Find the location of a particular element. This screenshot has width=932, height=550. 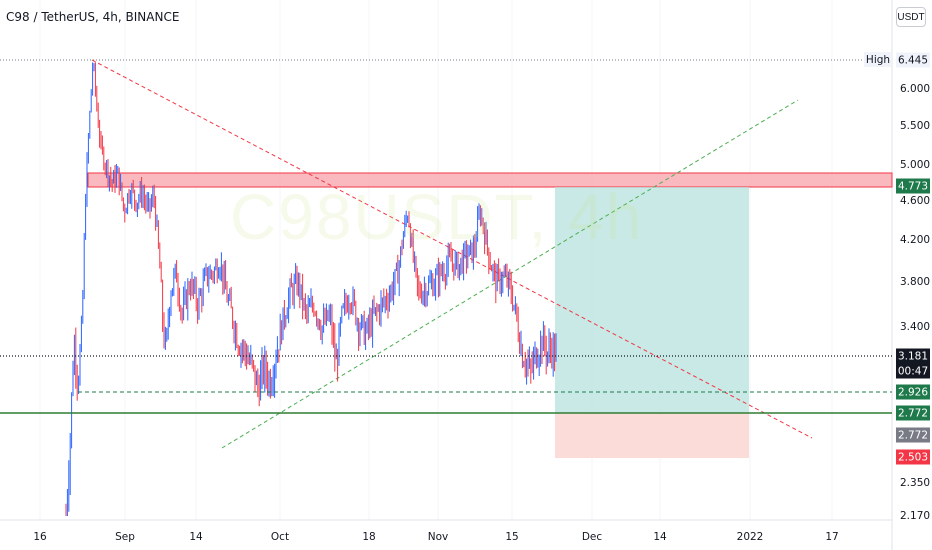

time-tick-label: 2022 is located at coordinates (750, 537).